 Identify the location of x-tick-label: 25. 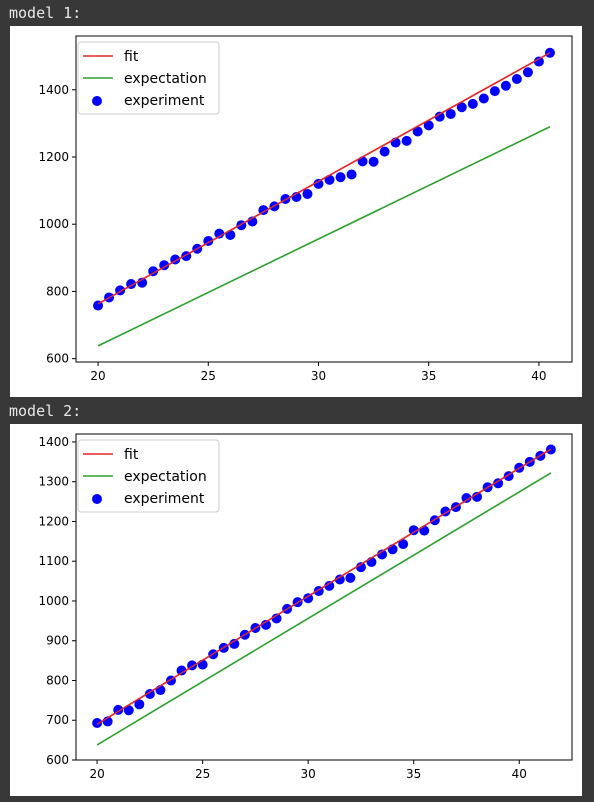
(202, 774).